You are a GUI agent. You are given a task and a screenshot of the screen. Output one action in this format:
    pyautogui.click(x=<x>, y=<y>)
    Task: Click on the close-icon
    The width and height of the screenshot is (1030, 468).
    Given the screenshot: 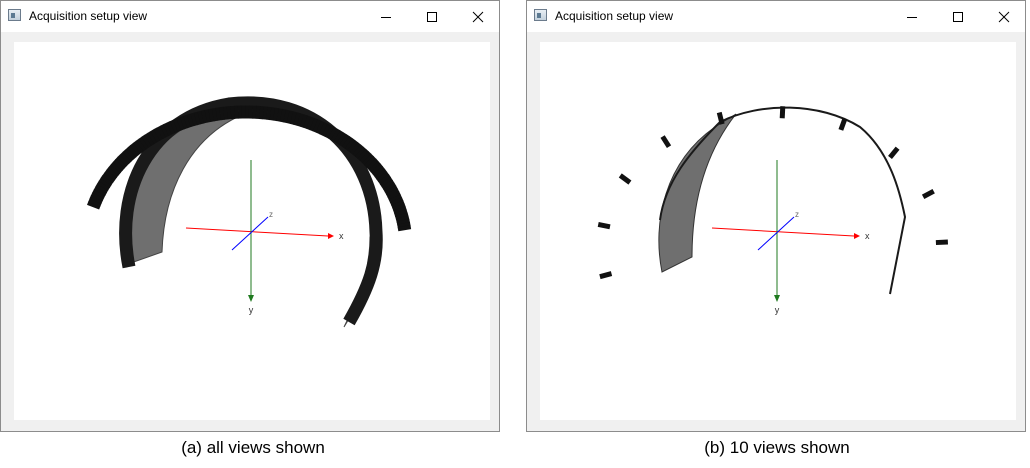 What is the action you would take?
    pyautogui.click(x=1004, y=16)
    